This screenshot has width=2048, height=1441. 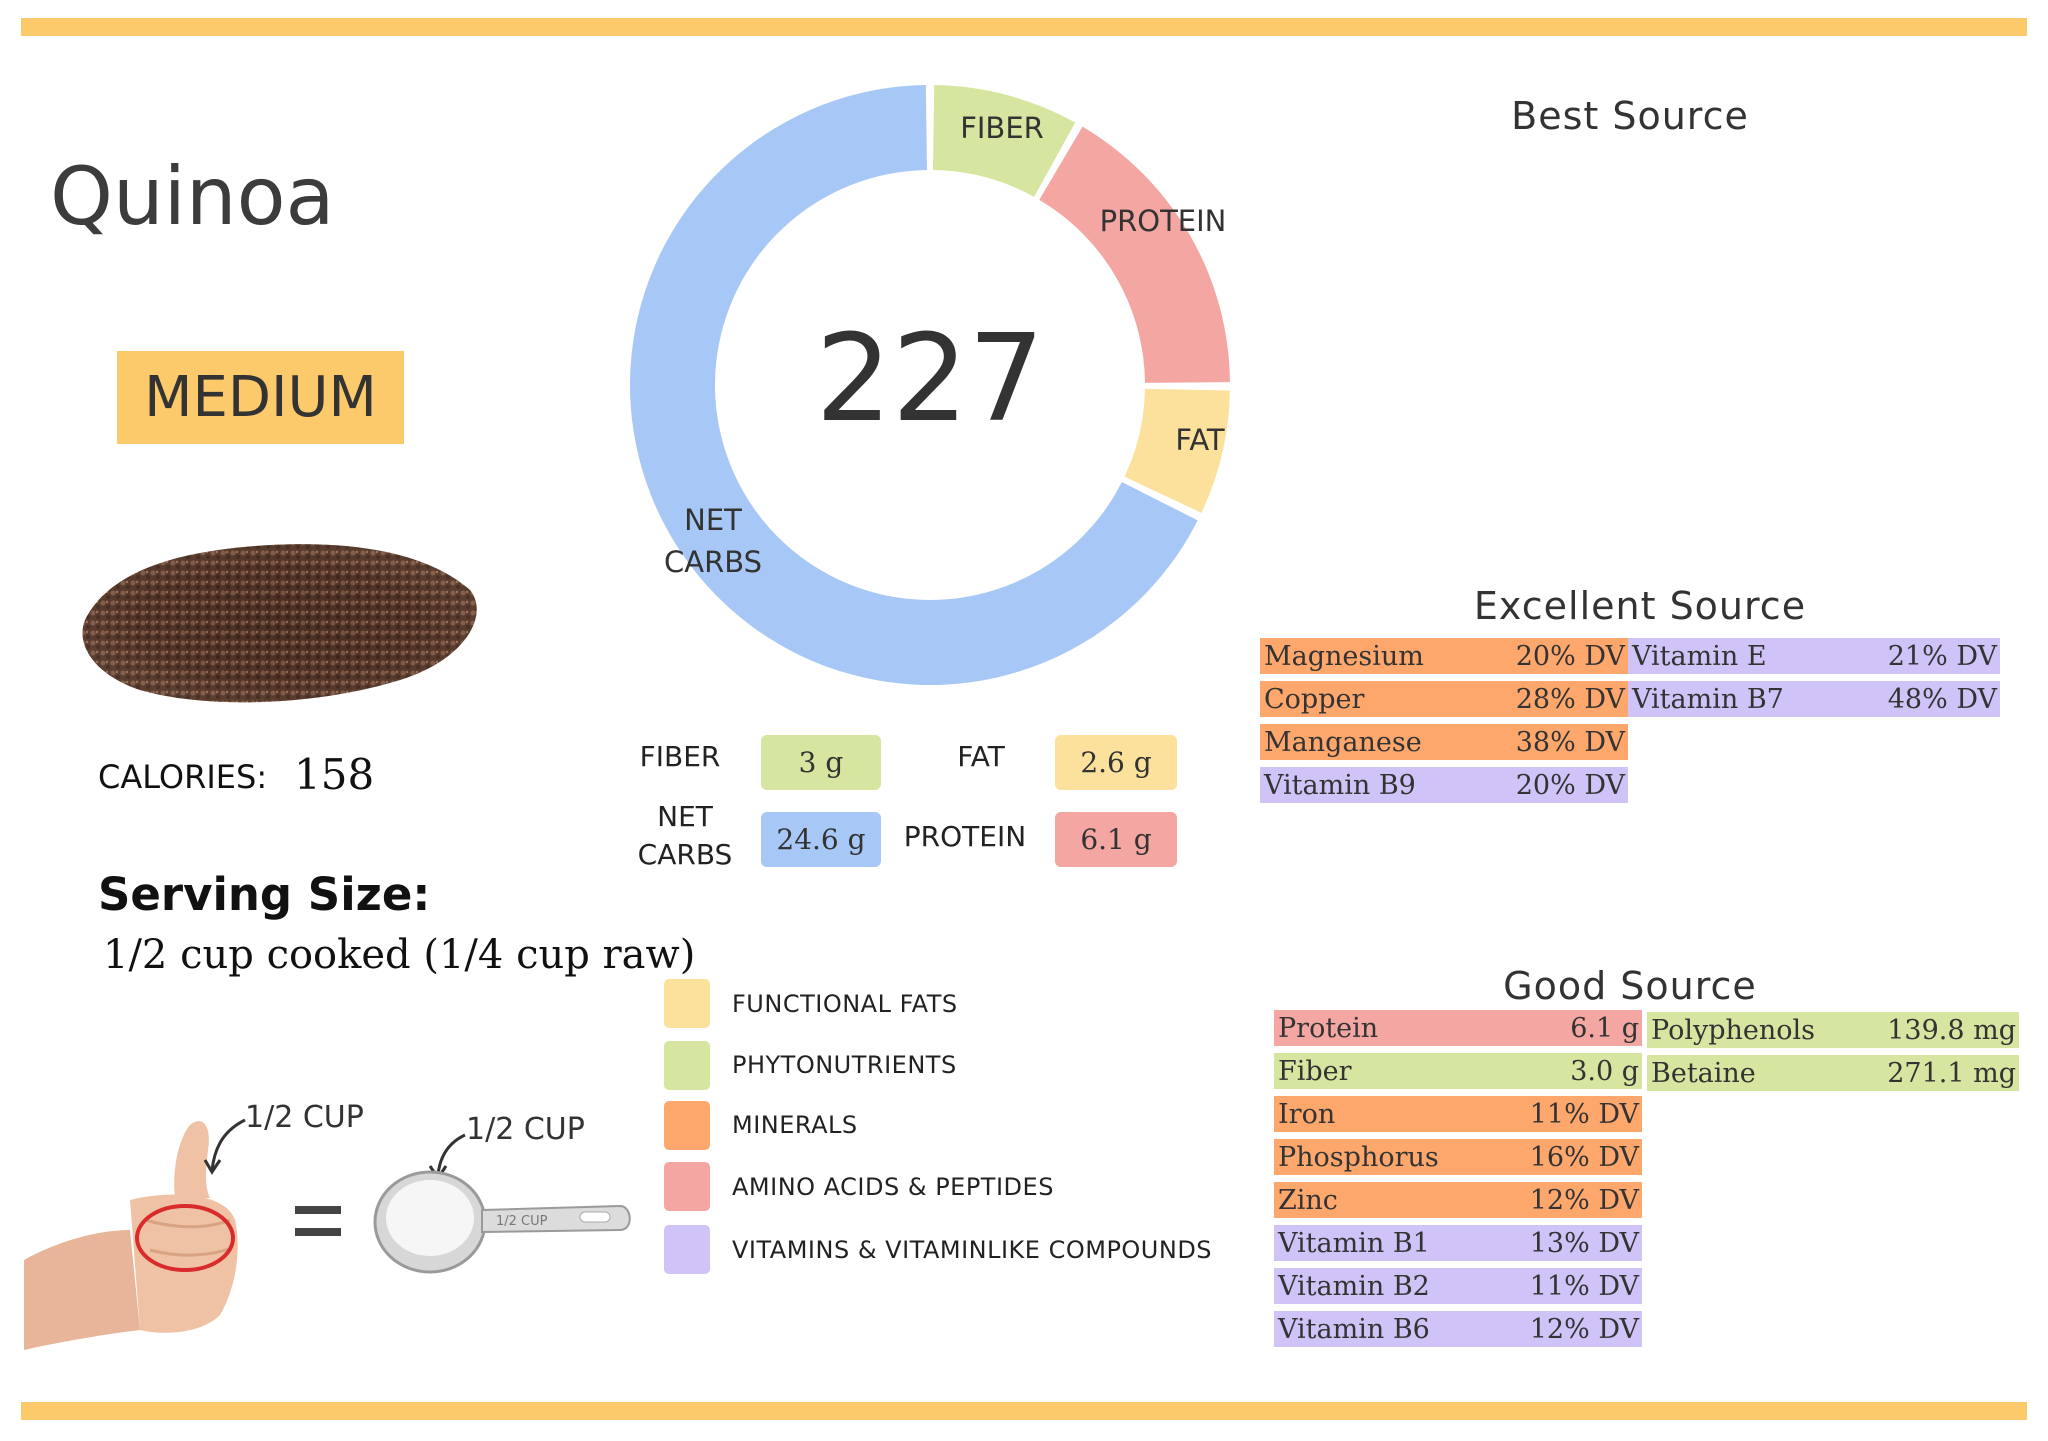 I want to click on calories-value: 158, so click(x=334, y=774).